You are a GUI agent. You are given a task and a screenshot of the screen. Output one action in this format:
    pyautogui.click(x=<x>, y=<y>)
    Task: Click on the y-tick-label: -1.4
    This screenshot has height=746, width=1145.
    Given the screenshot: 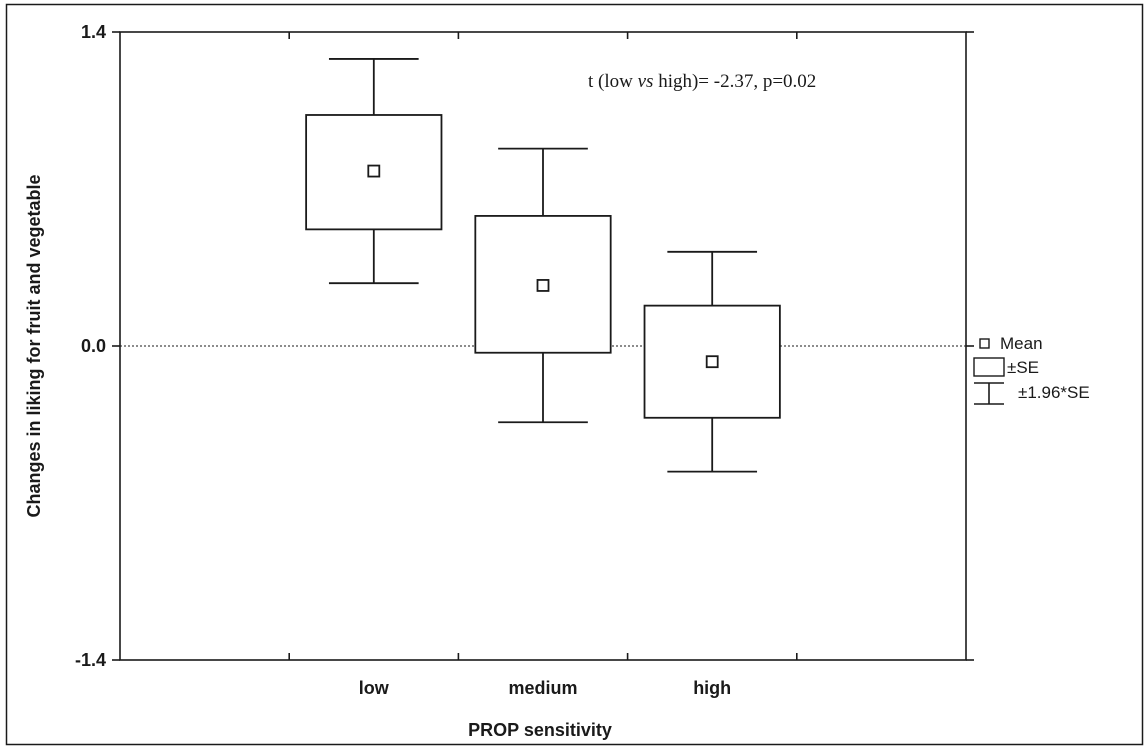 What is the action you would take?
    pyautogui.click(x=90, y=660)
    